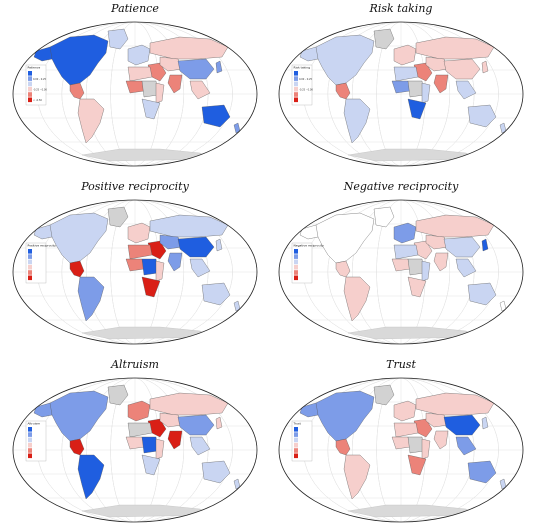 The image size is (536, 526). I want to click on world-map: Risk taking 0.00 - 0.25 -0.25 - 0.00, so click(401, 94).